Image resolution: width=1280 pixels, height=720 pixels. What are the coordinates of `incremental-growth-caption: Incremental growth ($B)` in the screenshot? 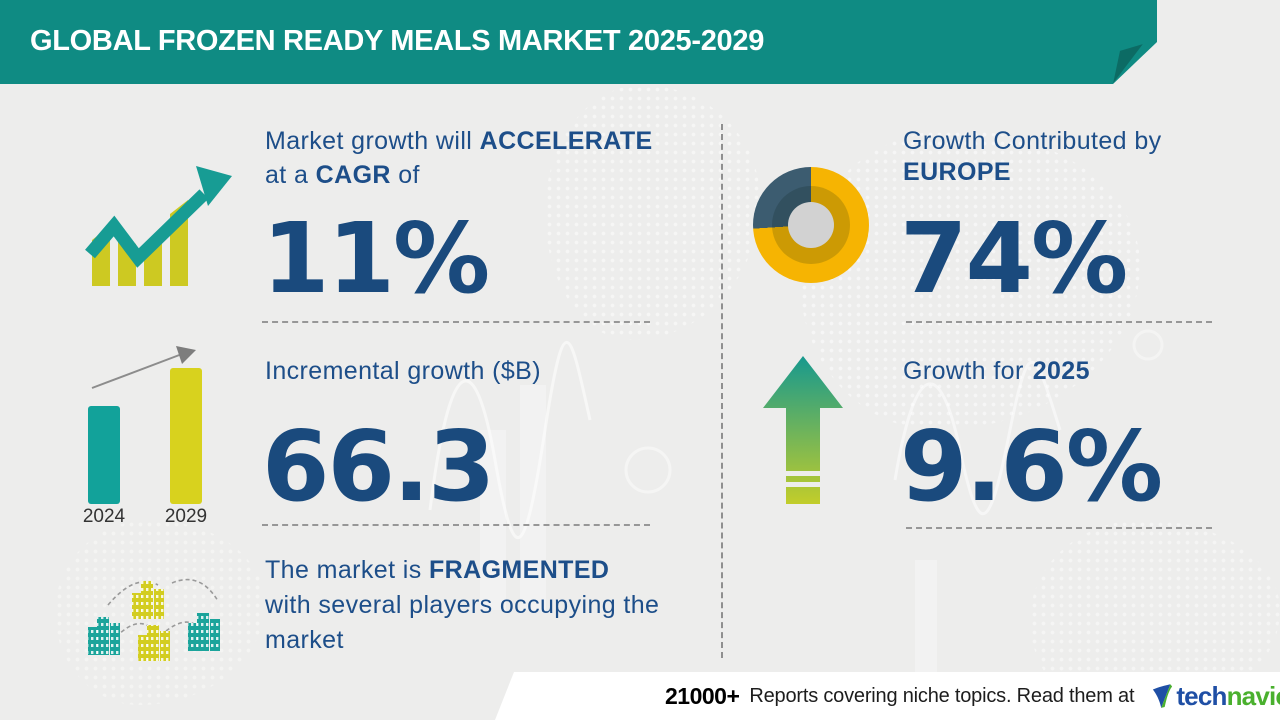 It's located at (403, 371).